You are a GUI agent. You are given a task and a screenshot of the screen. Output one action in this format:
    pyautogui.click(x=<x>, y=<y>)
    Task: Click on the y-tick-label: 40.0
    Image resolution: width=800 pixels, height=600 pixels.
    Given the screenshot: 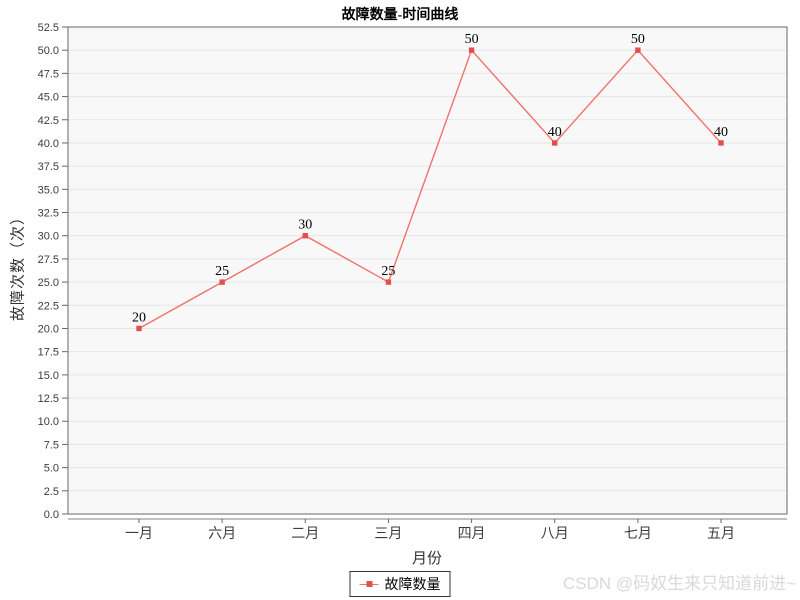 What is the action you would take?
    pyautogui.click(x=48, y=144)
    